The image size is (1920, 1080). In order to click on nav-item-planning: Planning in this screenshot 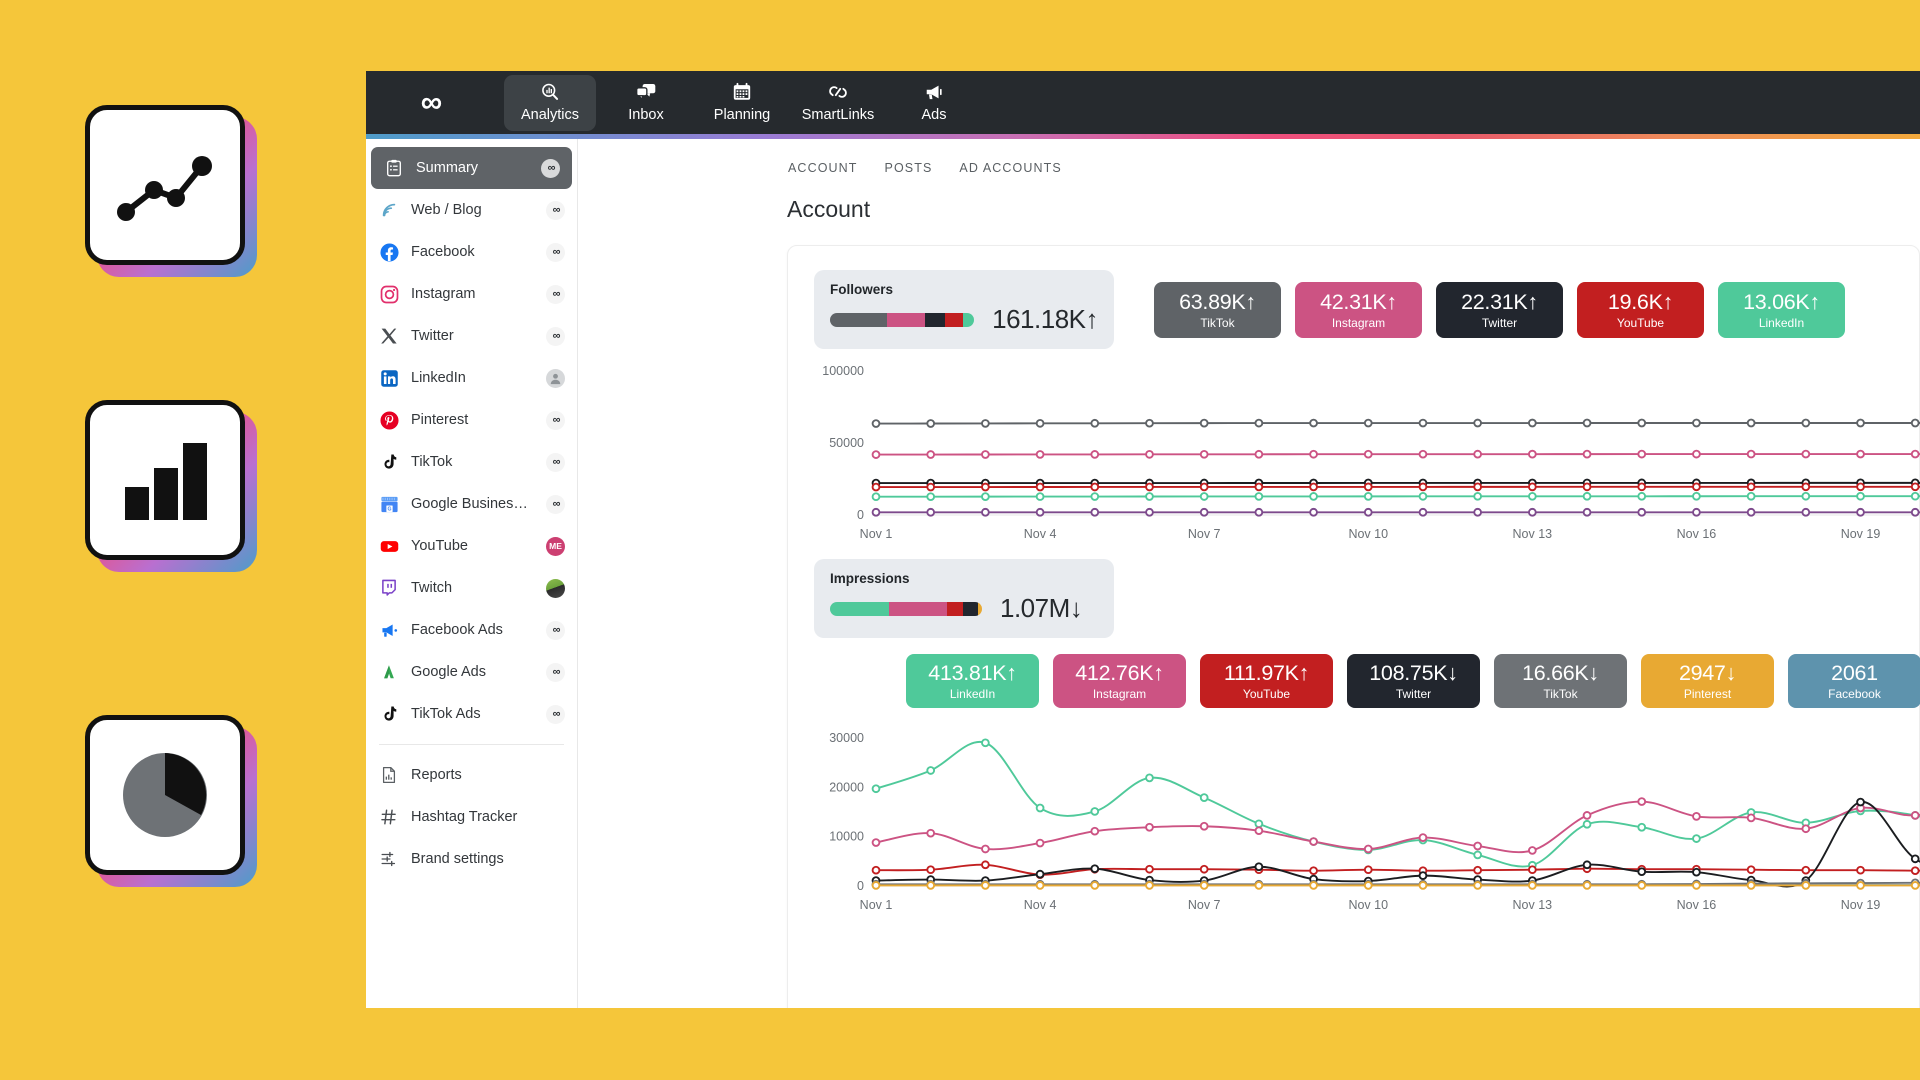, I will do `click(742, 103)`.